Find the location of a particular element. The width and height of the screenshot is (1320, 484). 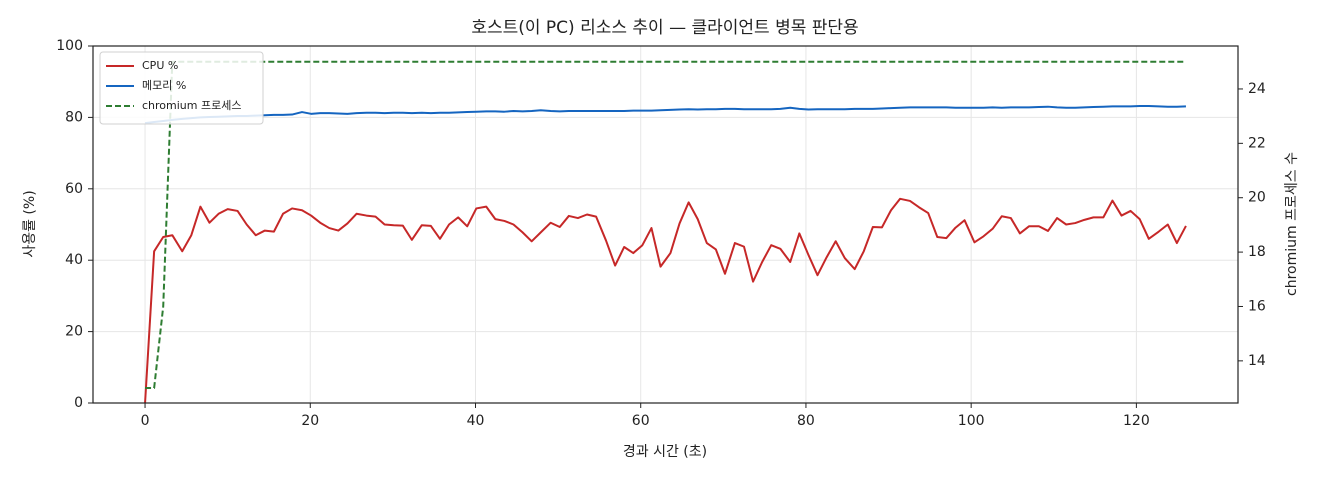

y-tick-label: 40 is located at coordinates (74, 260).